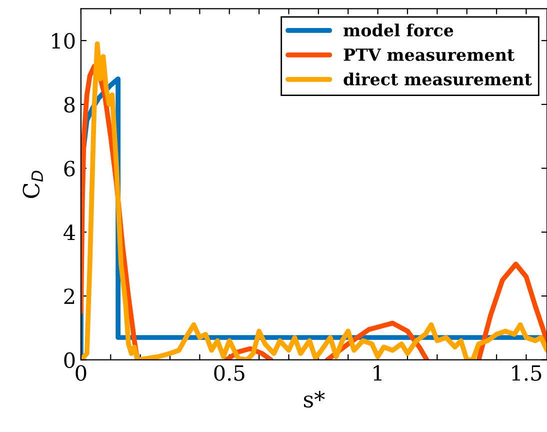 This screenshot has height=432, width=547. I want to click on y-axis-title: C$_{D}$, so click(32, 184).